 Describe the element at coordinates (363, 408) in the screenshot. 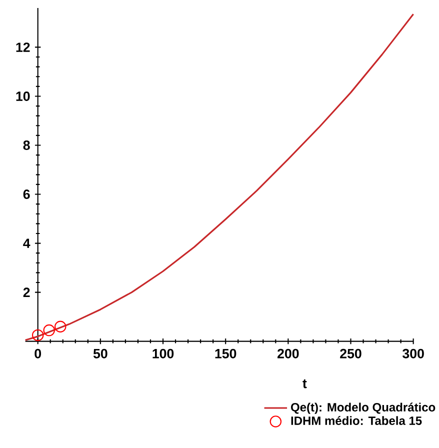

I see `legend-label: Qe(t): Modelo Quadrático` at that location.